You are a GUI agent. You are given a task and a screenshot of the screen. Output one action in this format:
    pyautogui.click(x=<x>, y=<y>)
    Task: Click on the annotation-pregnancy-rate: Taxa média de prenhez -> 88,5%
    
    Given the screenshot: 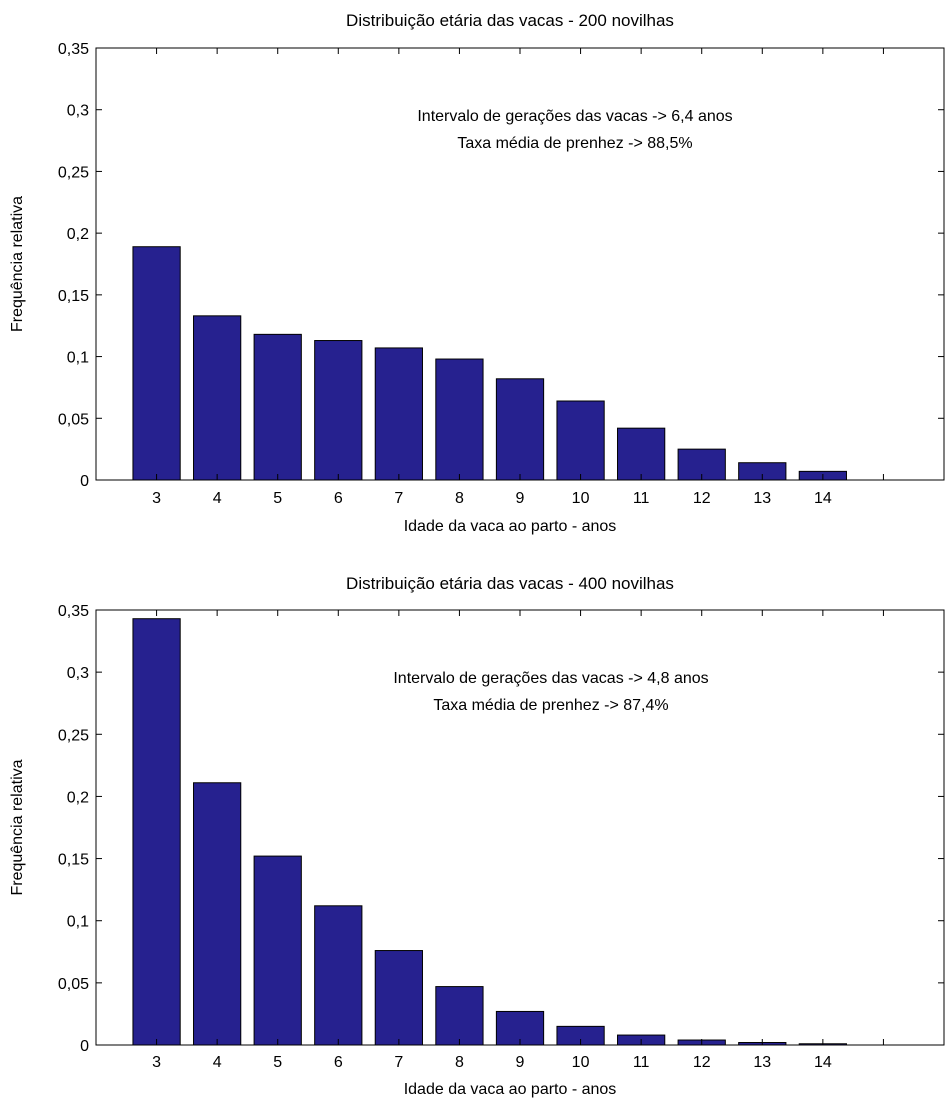 What is the action you would take?
    pyautogui.click(x=574, y=143)
    